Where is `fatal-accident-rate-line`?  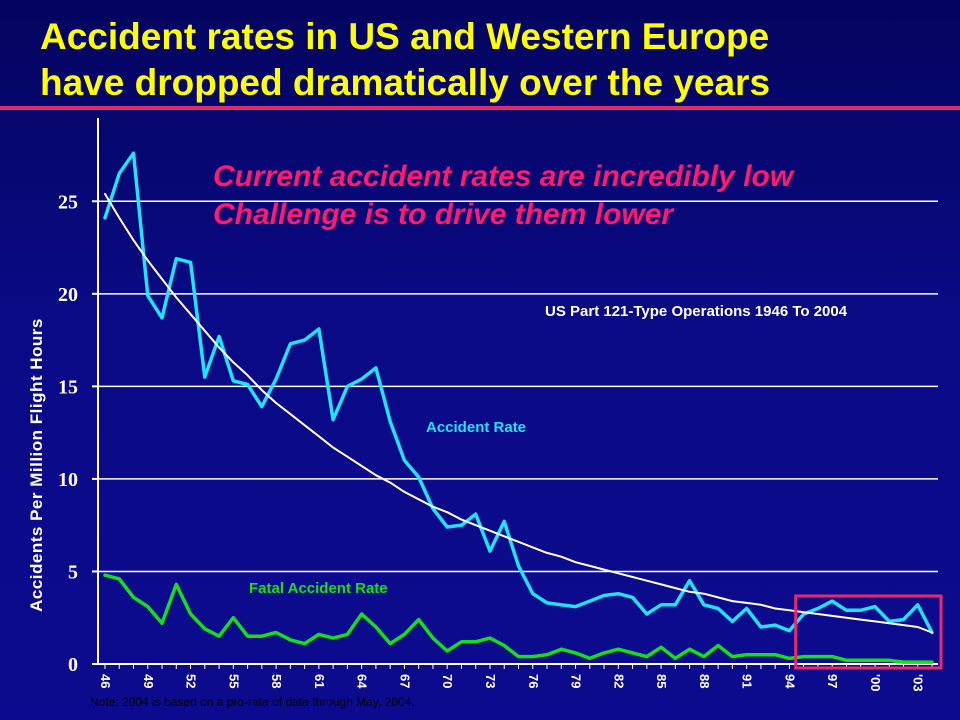 fatal-accident-rate-line is located at coordinates (518, 618).